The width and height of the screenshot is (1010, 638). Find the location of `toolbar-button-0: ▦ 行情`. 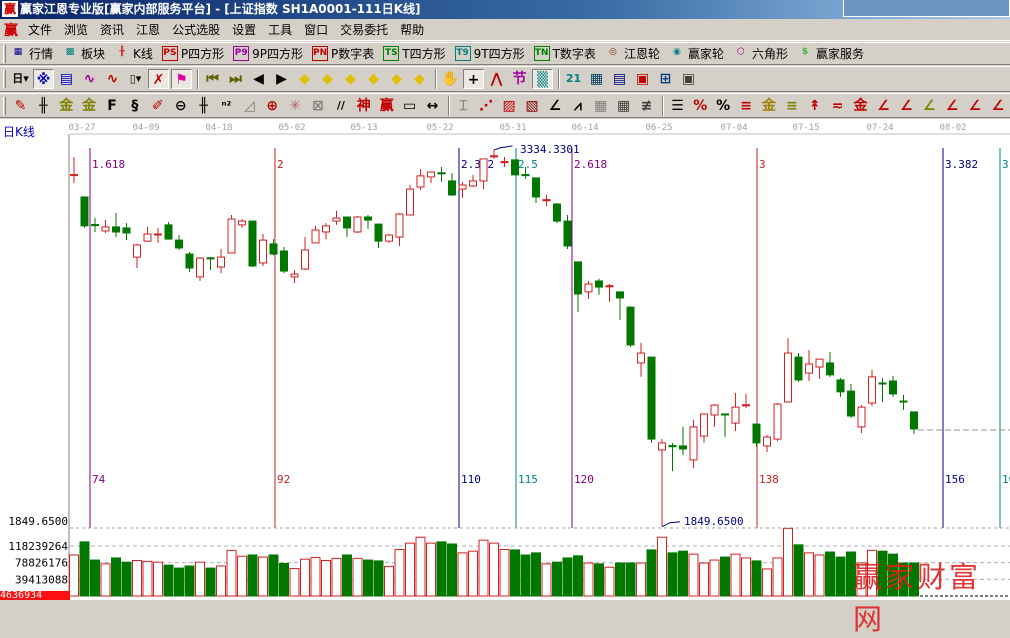

toolbar-button-0: ▦ 行情 is located at coordinates (31, 53).